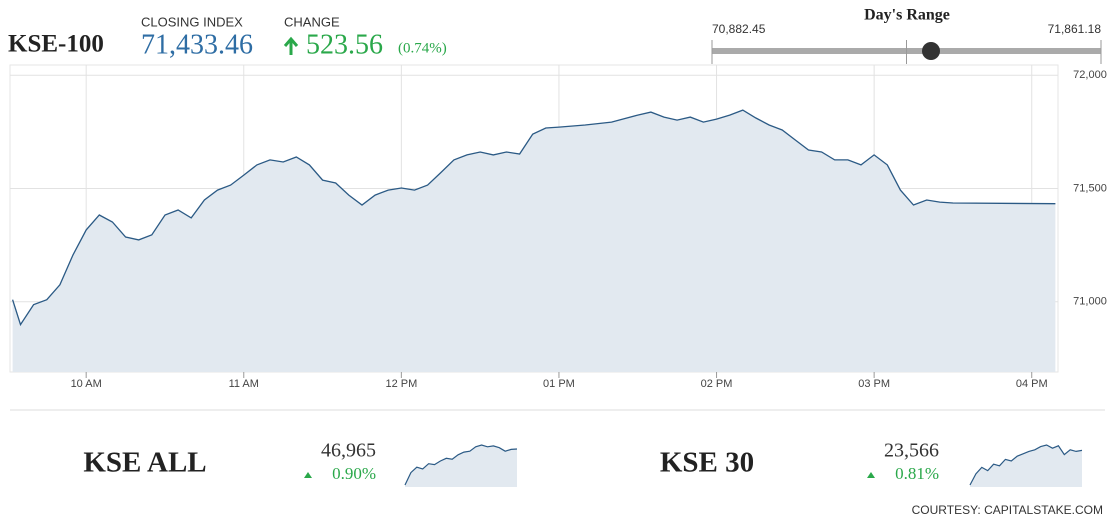  Describe the element at coordinates (348, 451) in the screenshot. I see `ticker-value: 46,965` at that location.